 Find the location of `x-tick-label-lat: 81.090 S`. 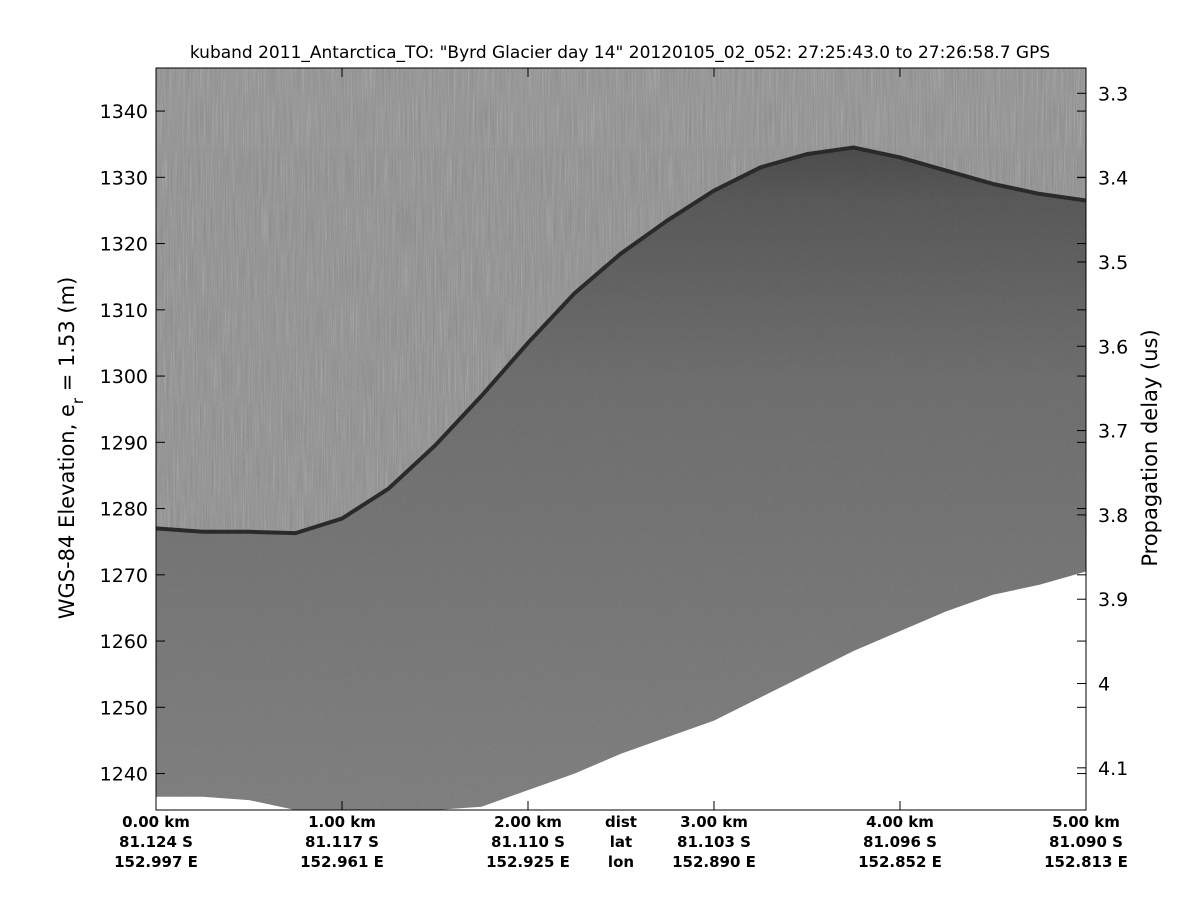

x-tick-label-lat: 81.090 S is located at coordinates (1086, 842).